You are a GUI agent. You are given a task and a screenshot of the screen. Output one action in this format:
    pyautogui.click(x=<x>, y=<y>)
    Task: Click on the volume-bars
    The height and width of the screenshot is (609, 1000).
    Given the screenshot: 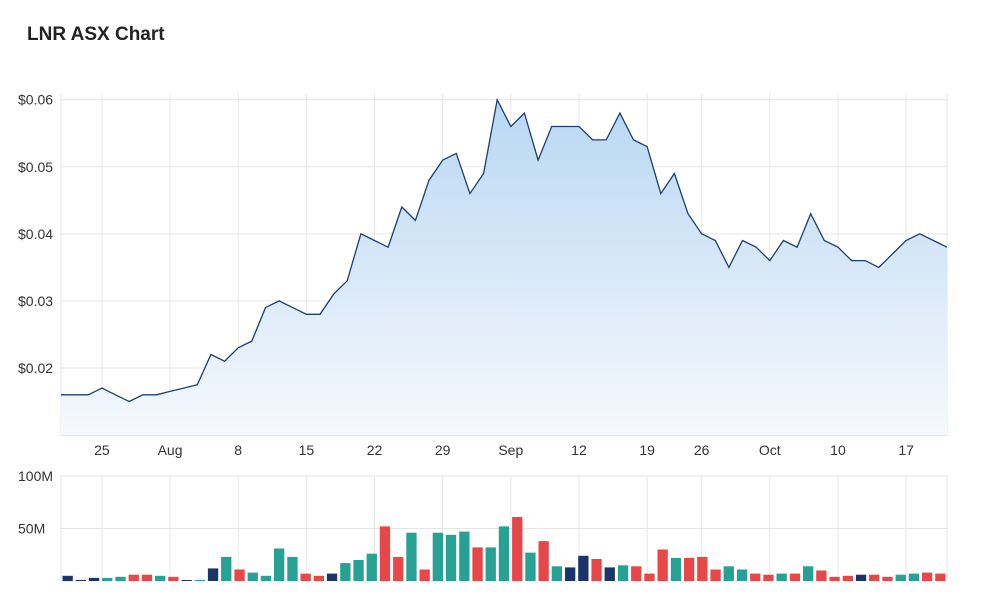 What is the action you would take?
    pyautogui.click(x=504, y=549)
    